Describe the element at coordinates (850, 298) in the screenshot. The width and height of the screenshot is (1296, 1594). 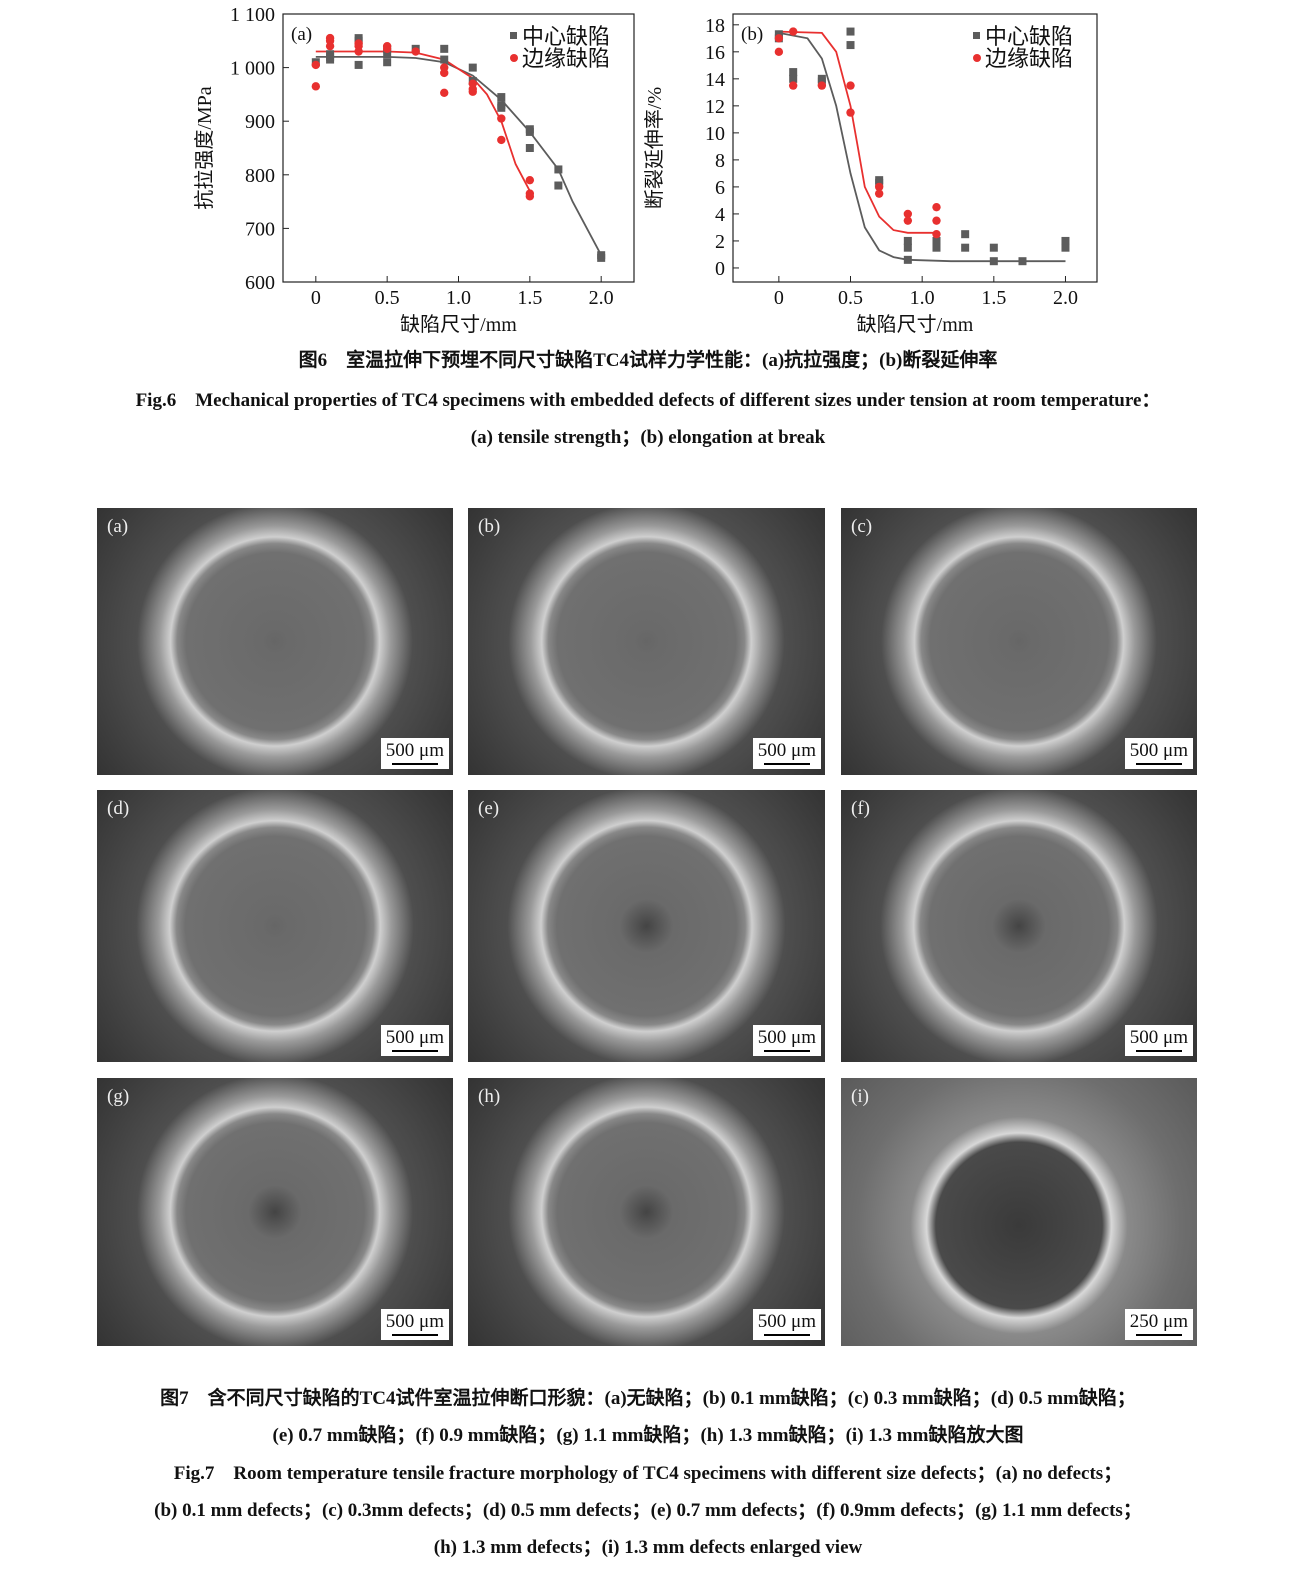
I see `x-tick-label: 0.5` at that location.